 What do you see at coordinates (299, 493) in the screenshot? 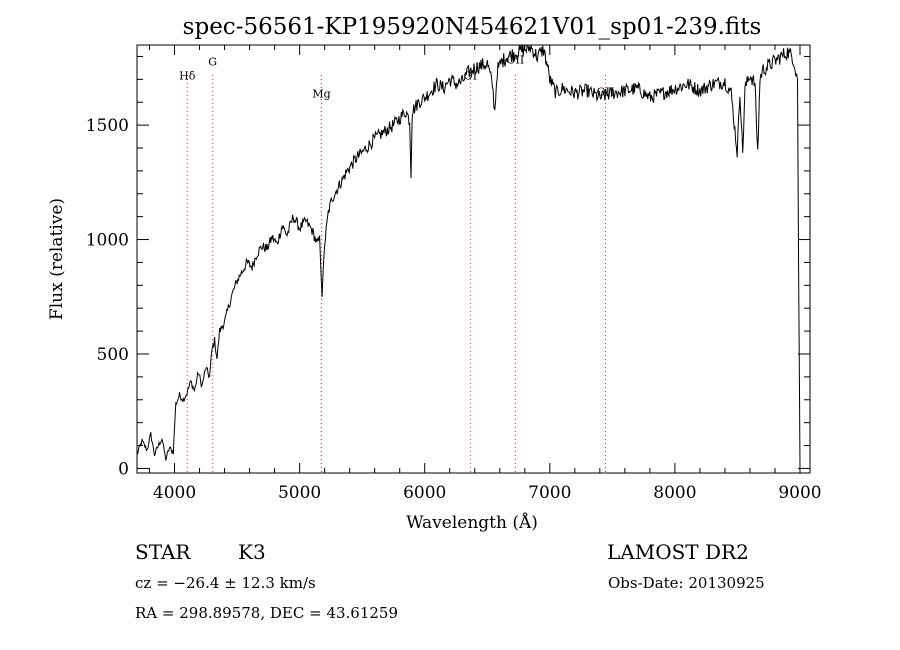
I see `x-tick-label-1: 5000` at bounding box center [299, 493].